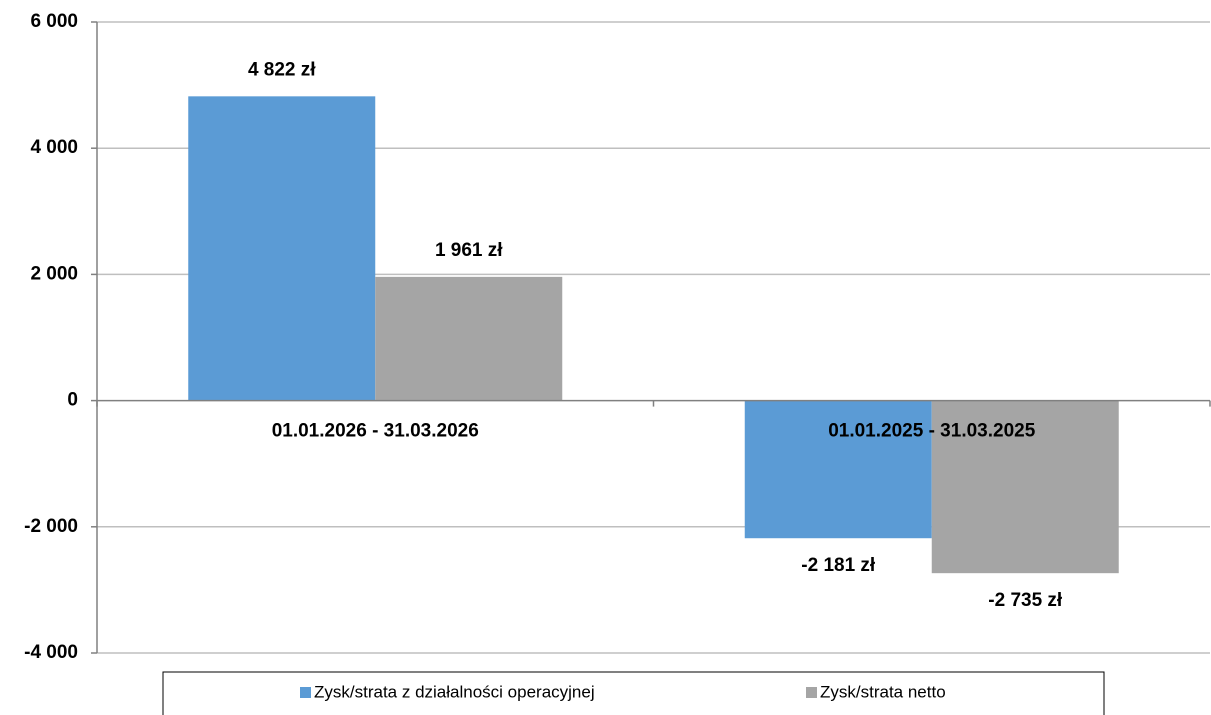 The image size is (1211, 715). What do you see at coordinates (51, 652) in the screenshot?
I see `y-tick-label: -4 000` at bounding box center [51, 652].